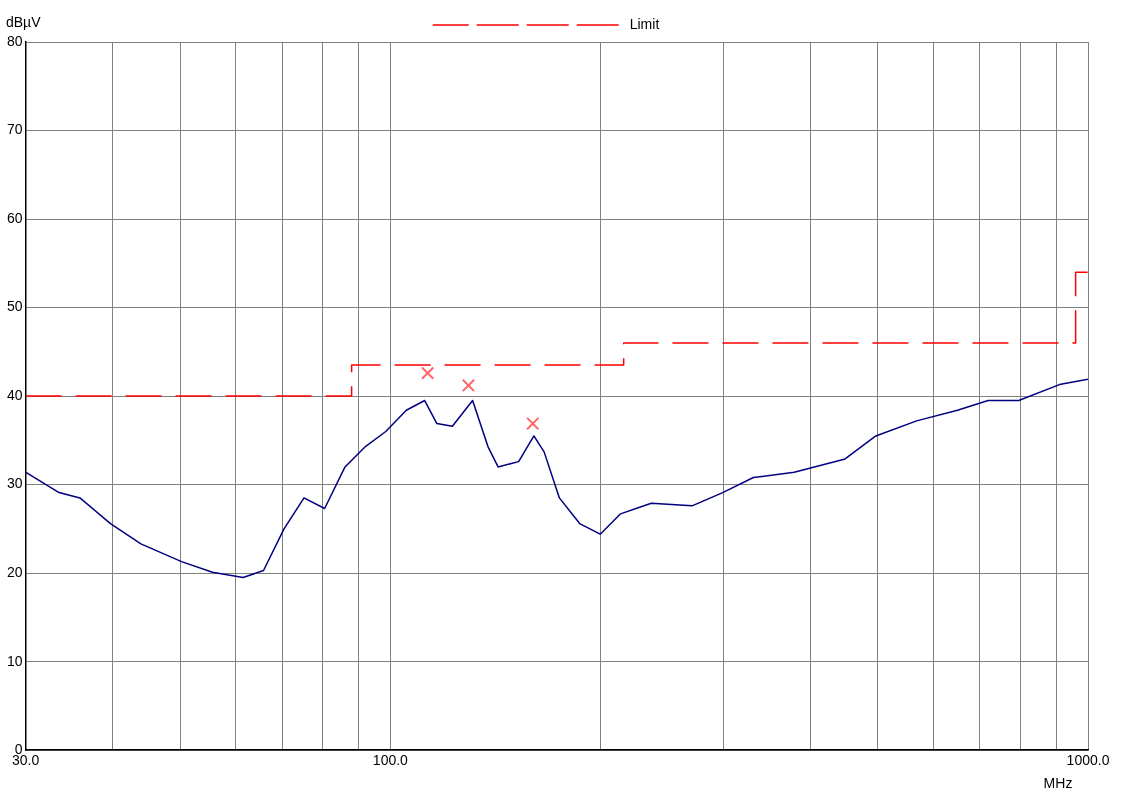 This screenshot has height=793, width=1136. What do you see at coordinates (14, 572) in the screenshot?
I see `y-tick-label: 20` at bounding box center [14, 572].